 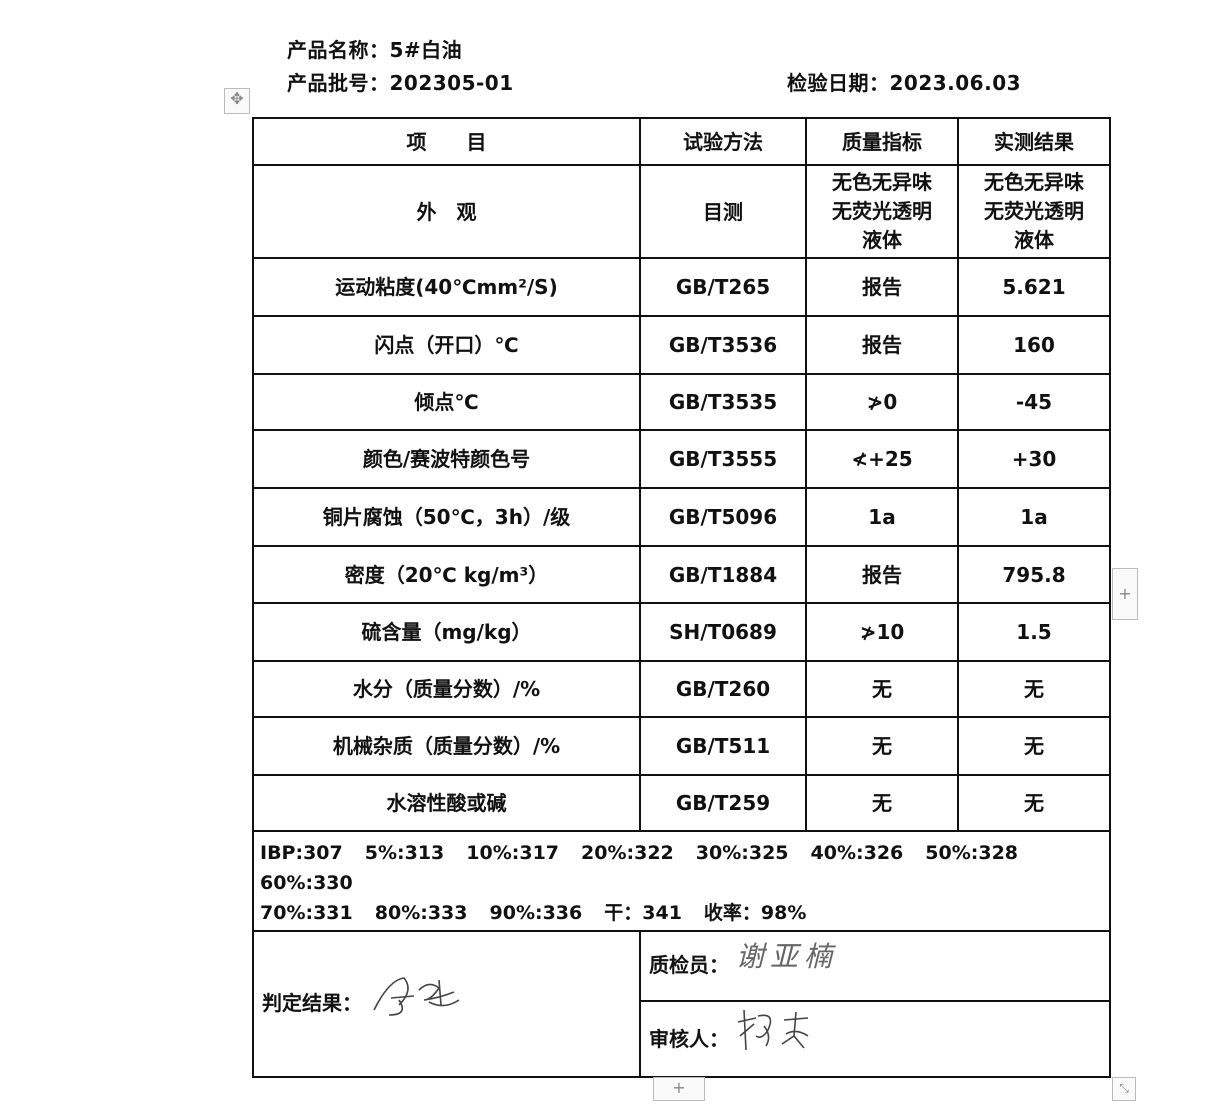 I want to click on distillation-value: 50%:328, so click(x=972, y=853).